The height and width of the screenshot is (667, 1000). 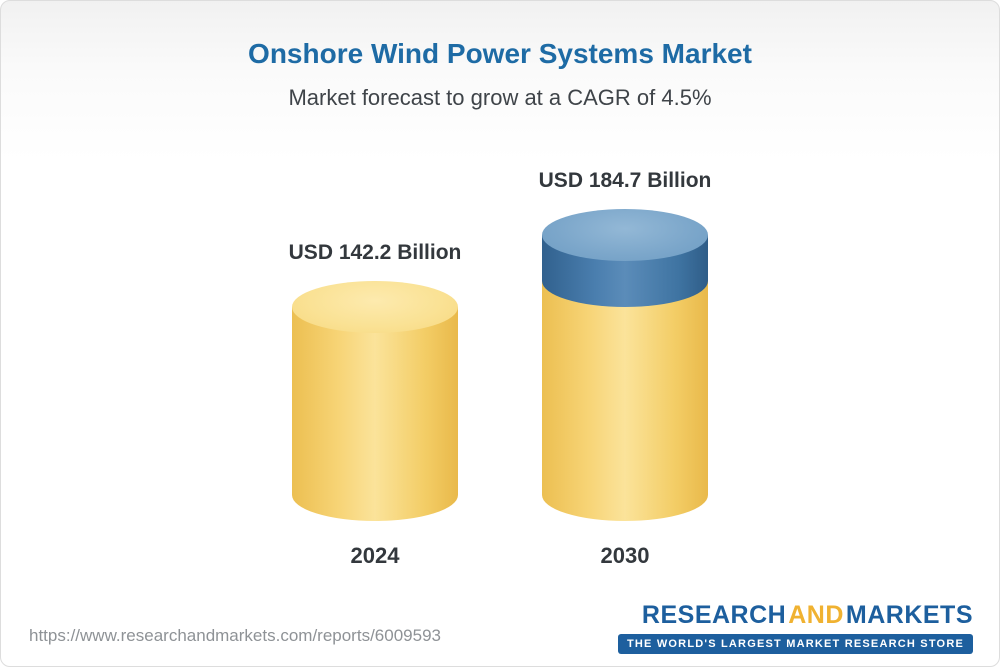 What do you see at coordinates (625, 235) in the screenshot?
I see `cylinder-top-ellipse-growth` at bounding box center [625, 235].